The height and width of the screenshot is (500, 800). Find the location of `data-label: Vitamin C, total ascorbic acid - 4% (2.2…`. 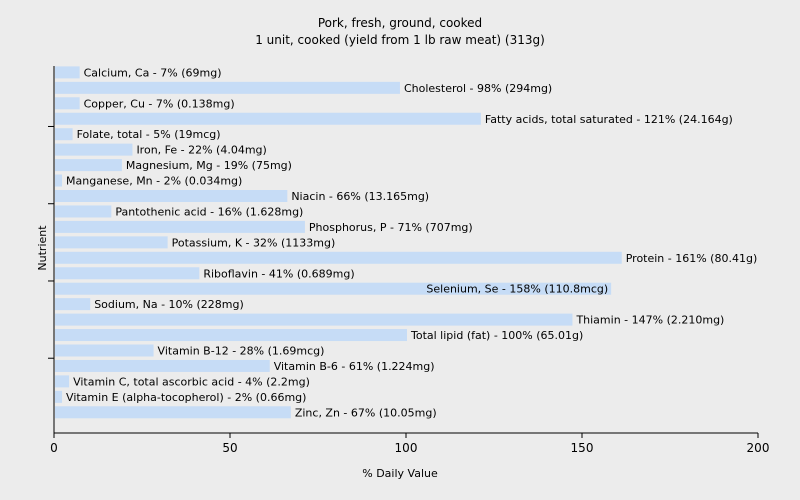

data-label: Vitamin C, total ascorbic acid - 4% (2.2… is located at coordinates (191, 381).